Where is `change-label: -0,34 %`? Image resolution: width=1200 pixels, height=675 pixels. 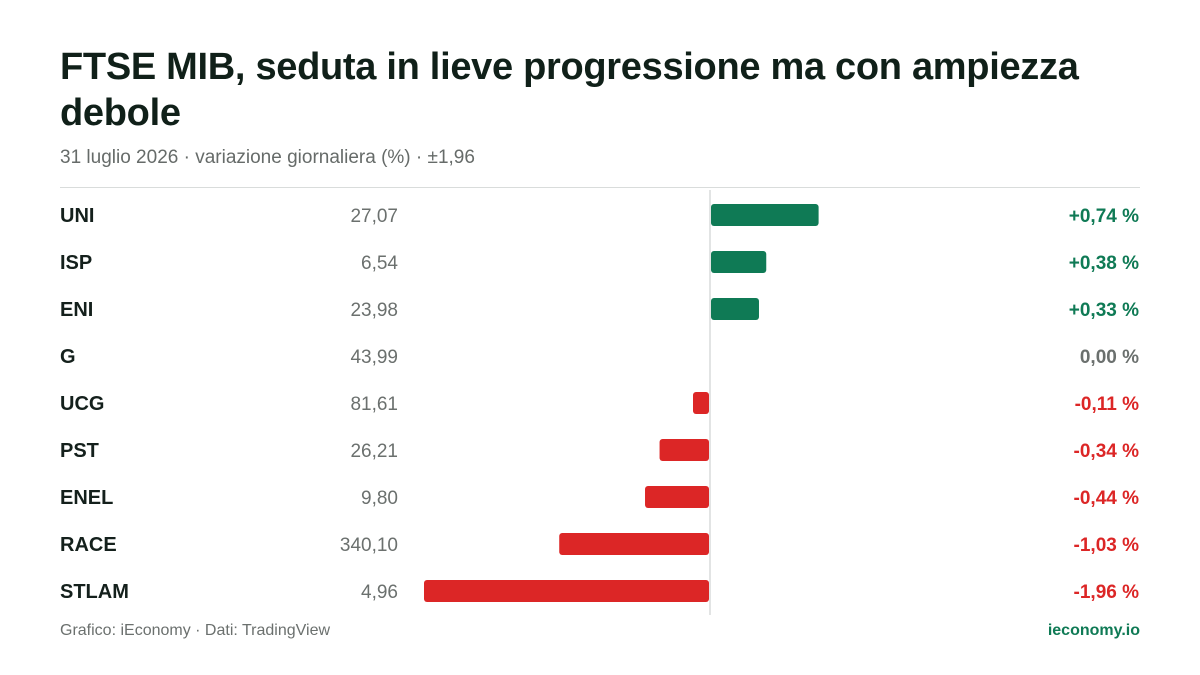 change-label: -0,34 % is located at coordinates (1107, 451).